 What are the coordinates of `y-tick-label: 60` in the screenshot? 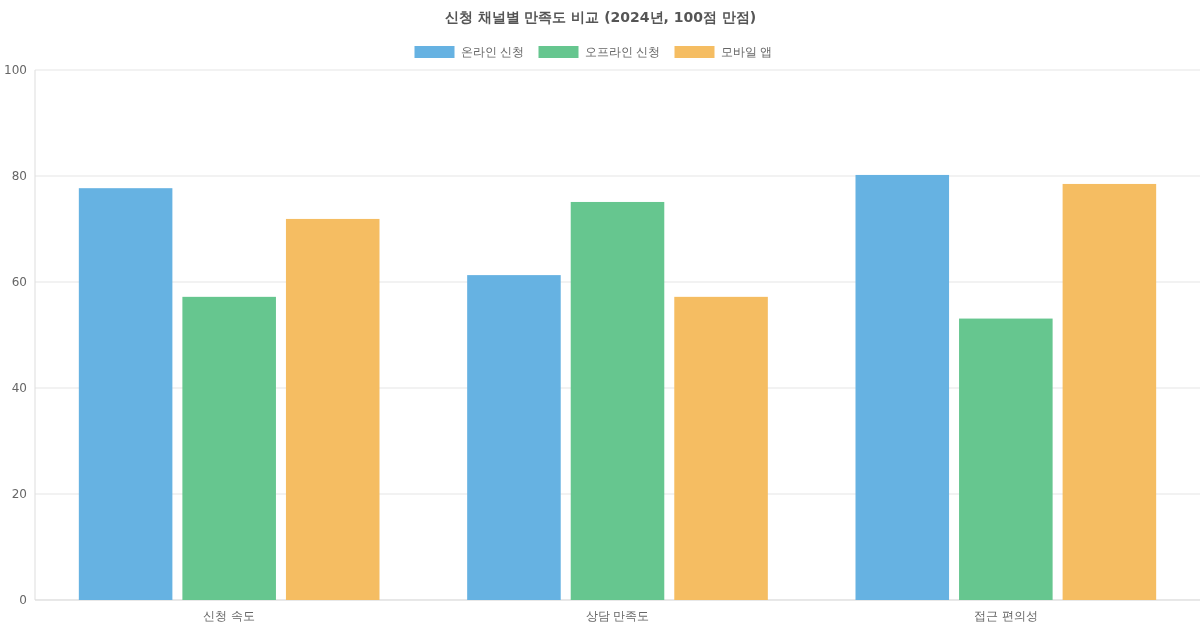 It's located at (19, 282).